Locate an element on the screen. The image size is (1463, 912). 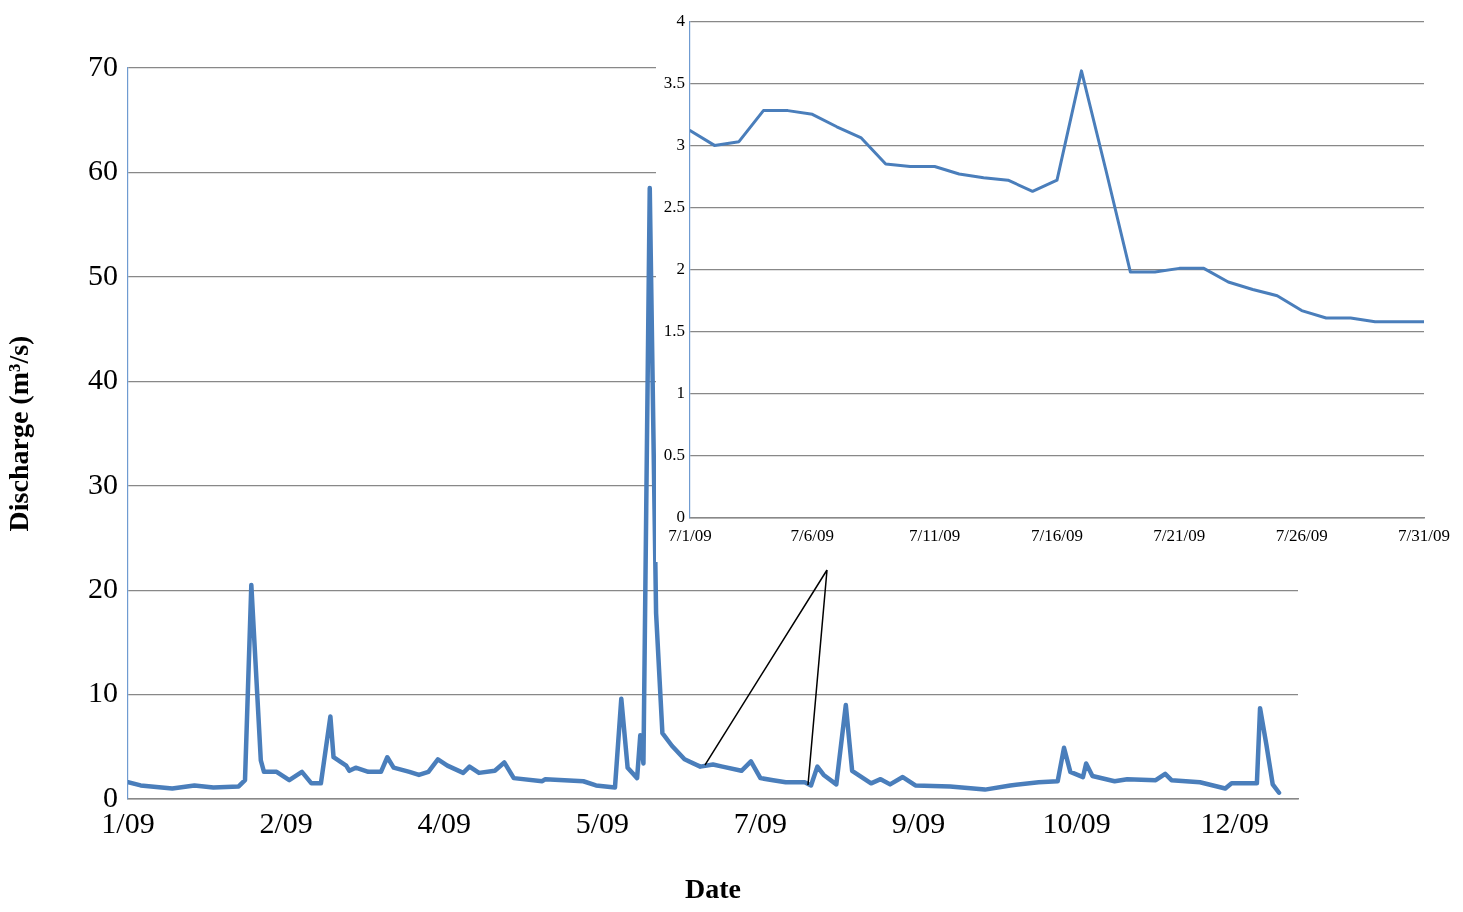
y-tick-label: 20 is located at coordinates (103, 588).